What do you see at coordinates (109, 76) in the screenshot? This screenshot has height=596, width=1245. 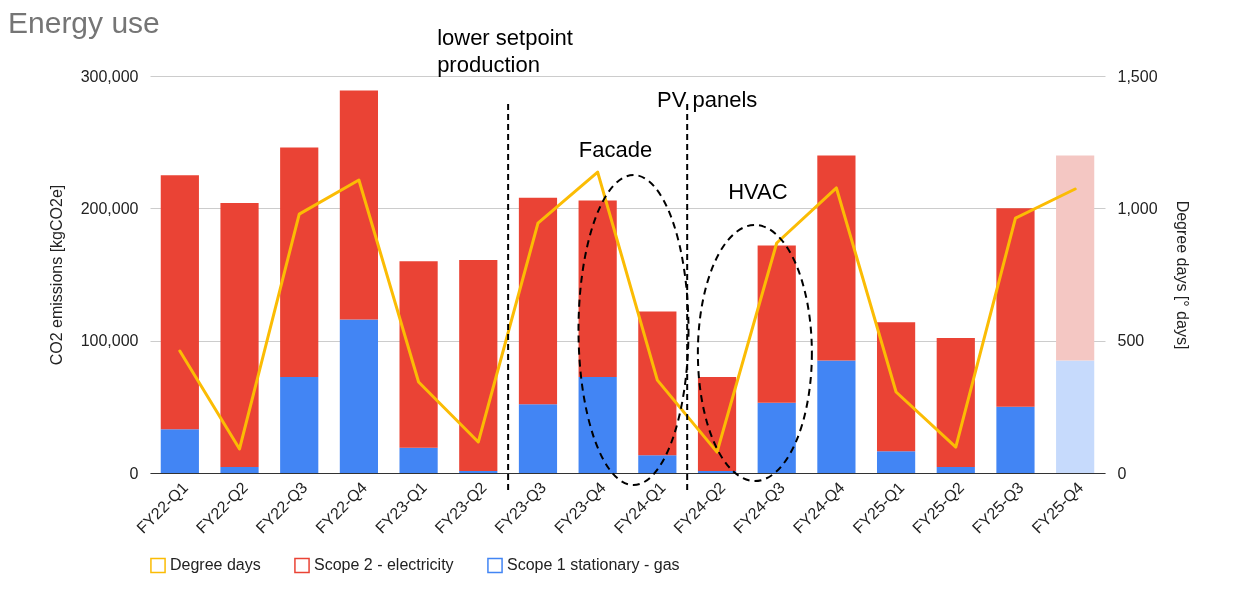 I see `y-tick-label: 300,000` at bounding box center [109, 76].